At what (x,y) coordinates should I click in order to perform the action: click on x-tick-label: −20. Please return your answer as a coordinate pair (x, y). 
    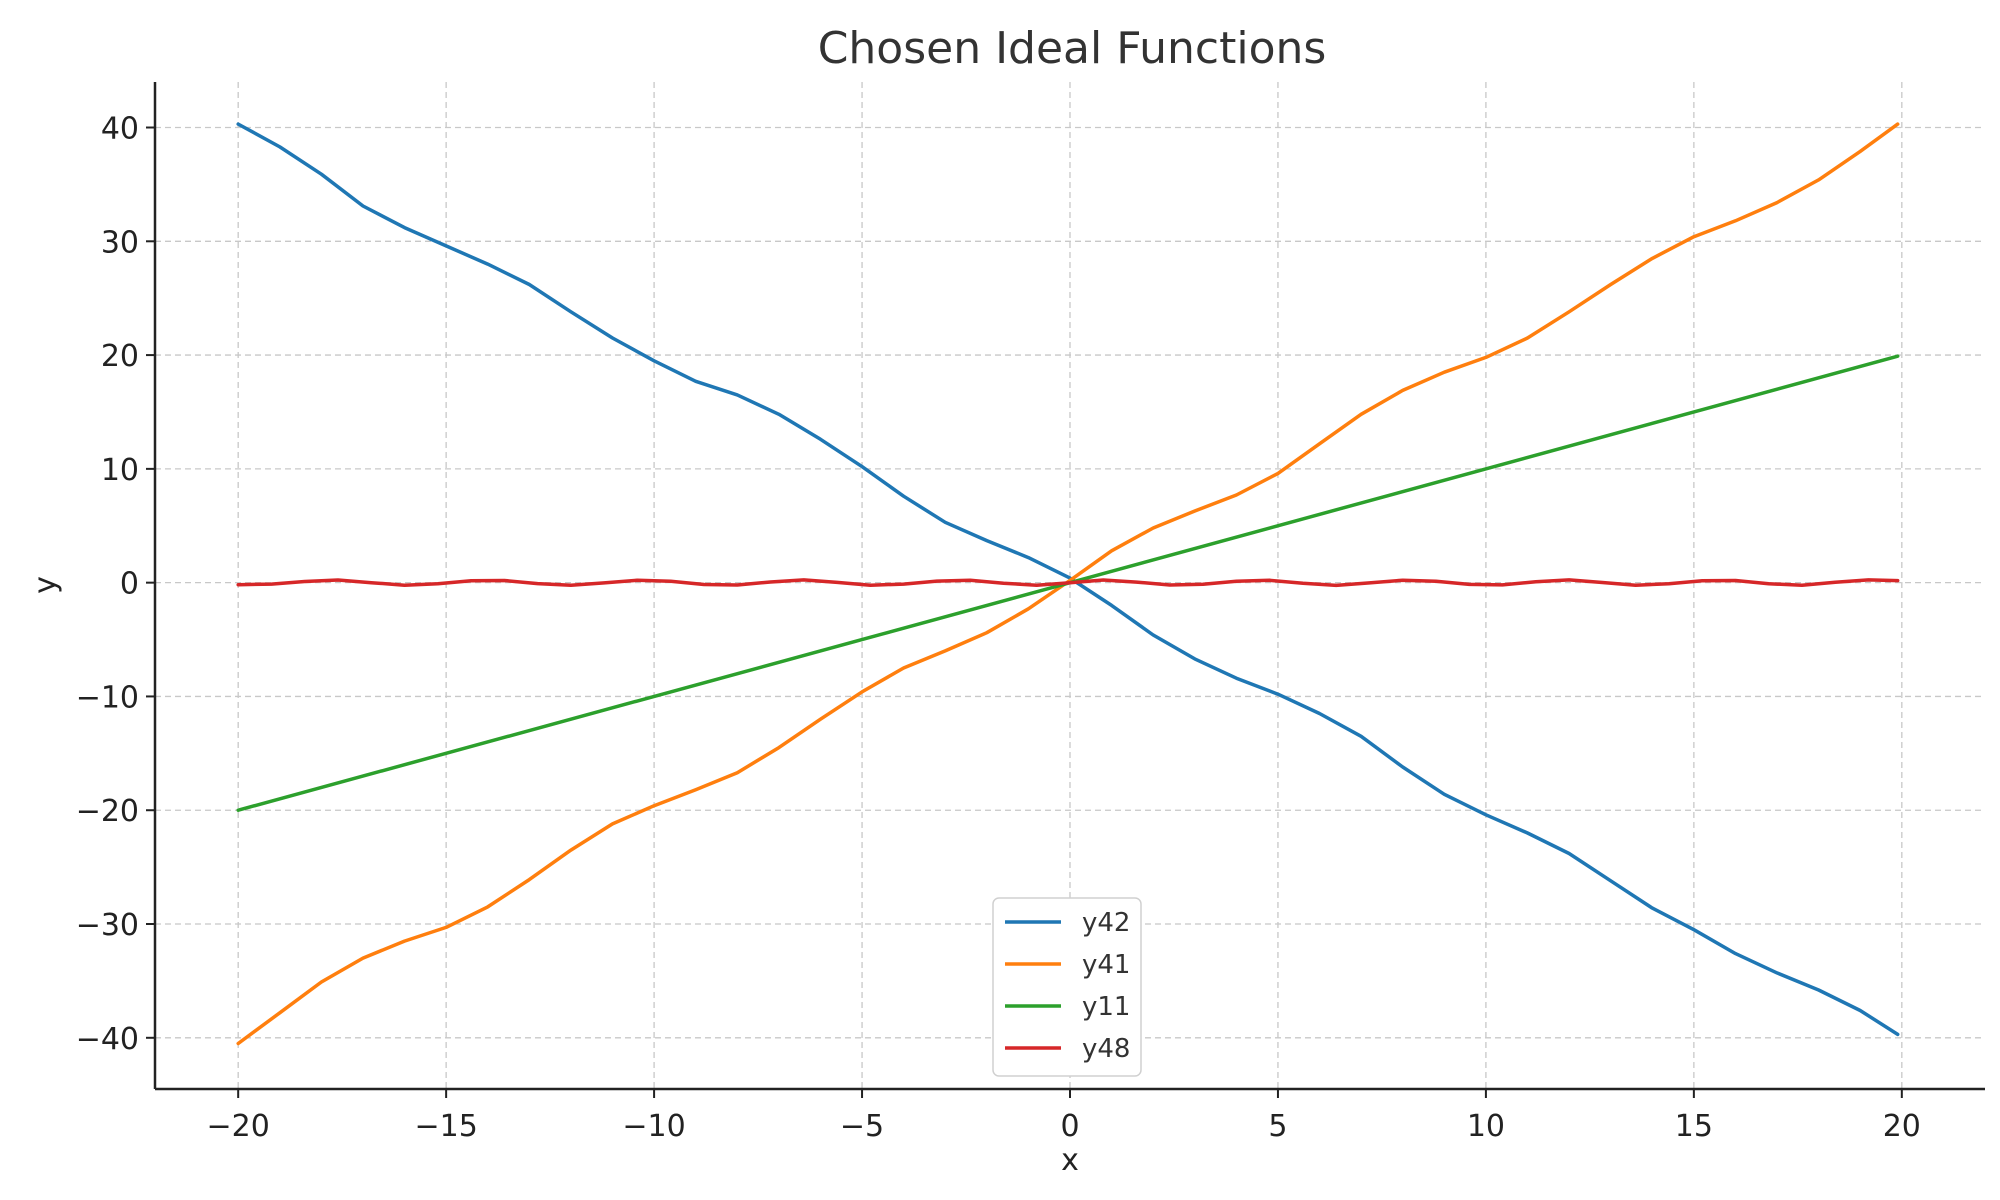
    Looking at the image, I should click on (238, 1126).